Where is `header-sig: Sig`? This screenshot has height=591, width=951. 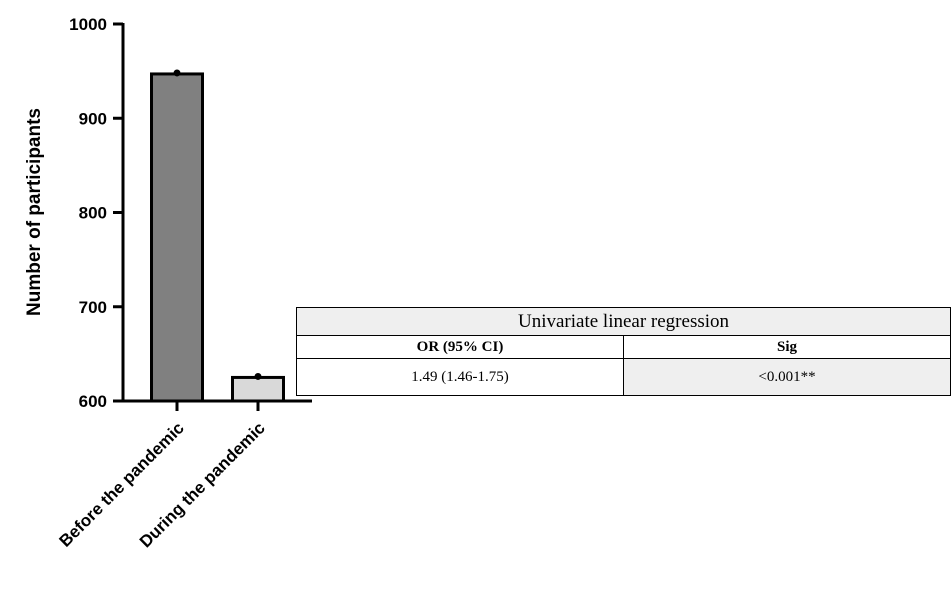
header-sig: Sig is located at coordinates (787, 347).